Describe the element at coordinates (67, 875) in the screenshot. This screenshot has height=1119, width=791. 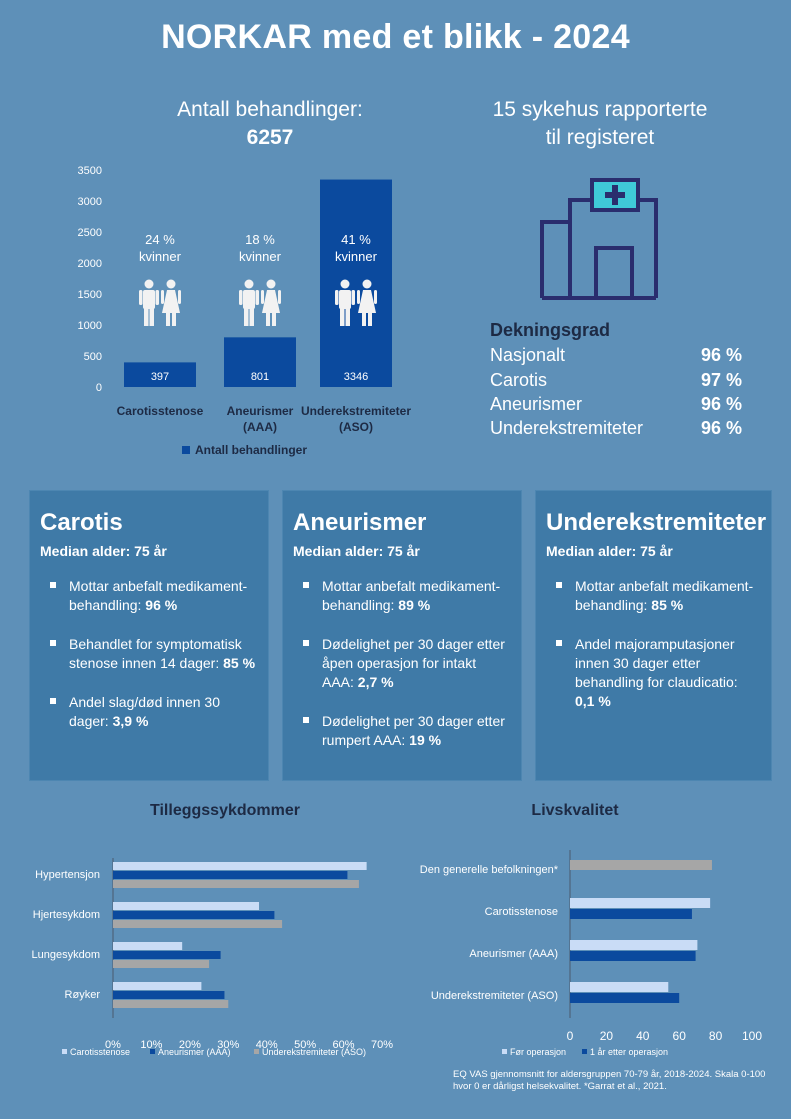
I see `y-category-label: Hypertensjon` at that location.